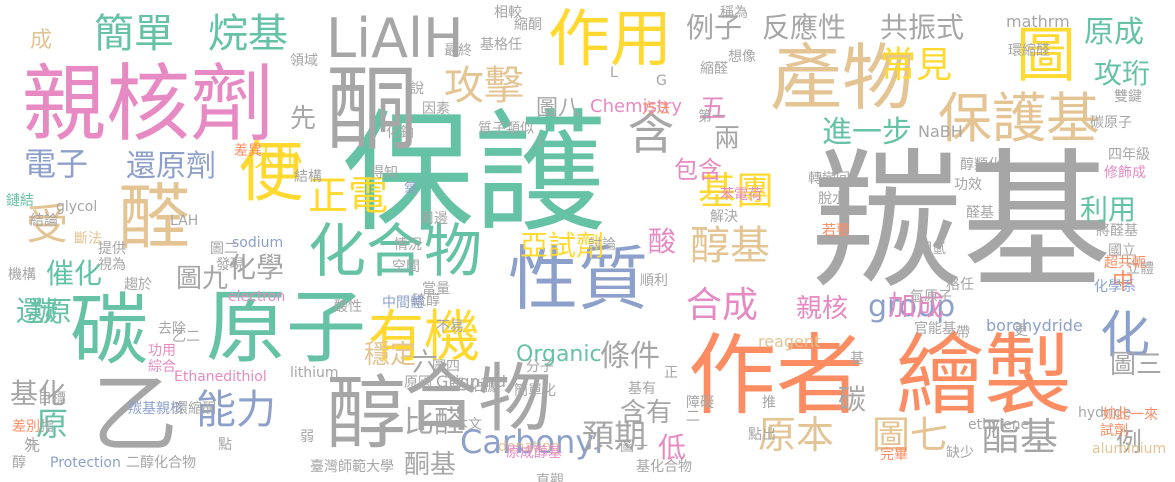  Describe the element at coordinates (52, 399) in the screenshot. I see `cloud-word: 目標` at that location.